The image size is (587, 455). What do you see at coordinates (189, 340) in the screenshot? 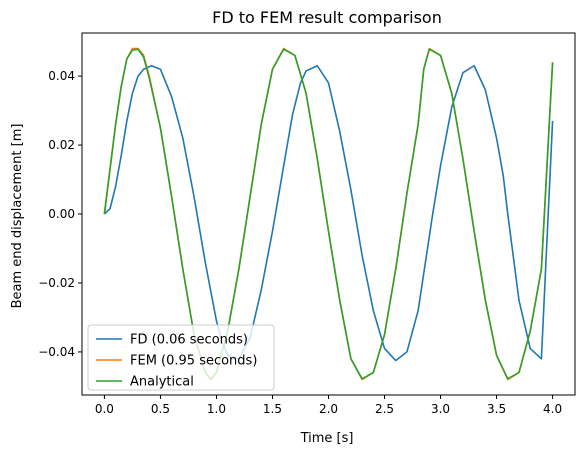
I see `legend-label-0: FD (0.06 seconds)` at bounding box center [189, 340].